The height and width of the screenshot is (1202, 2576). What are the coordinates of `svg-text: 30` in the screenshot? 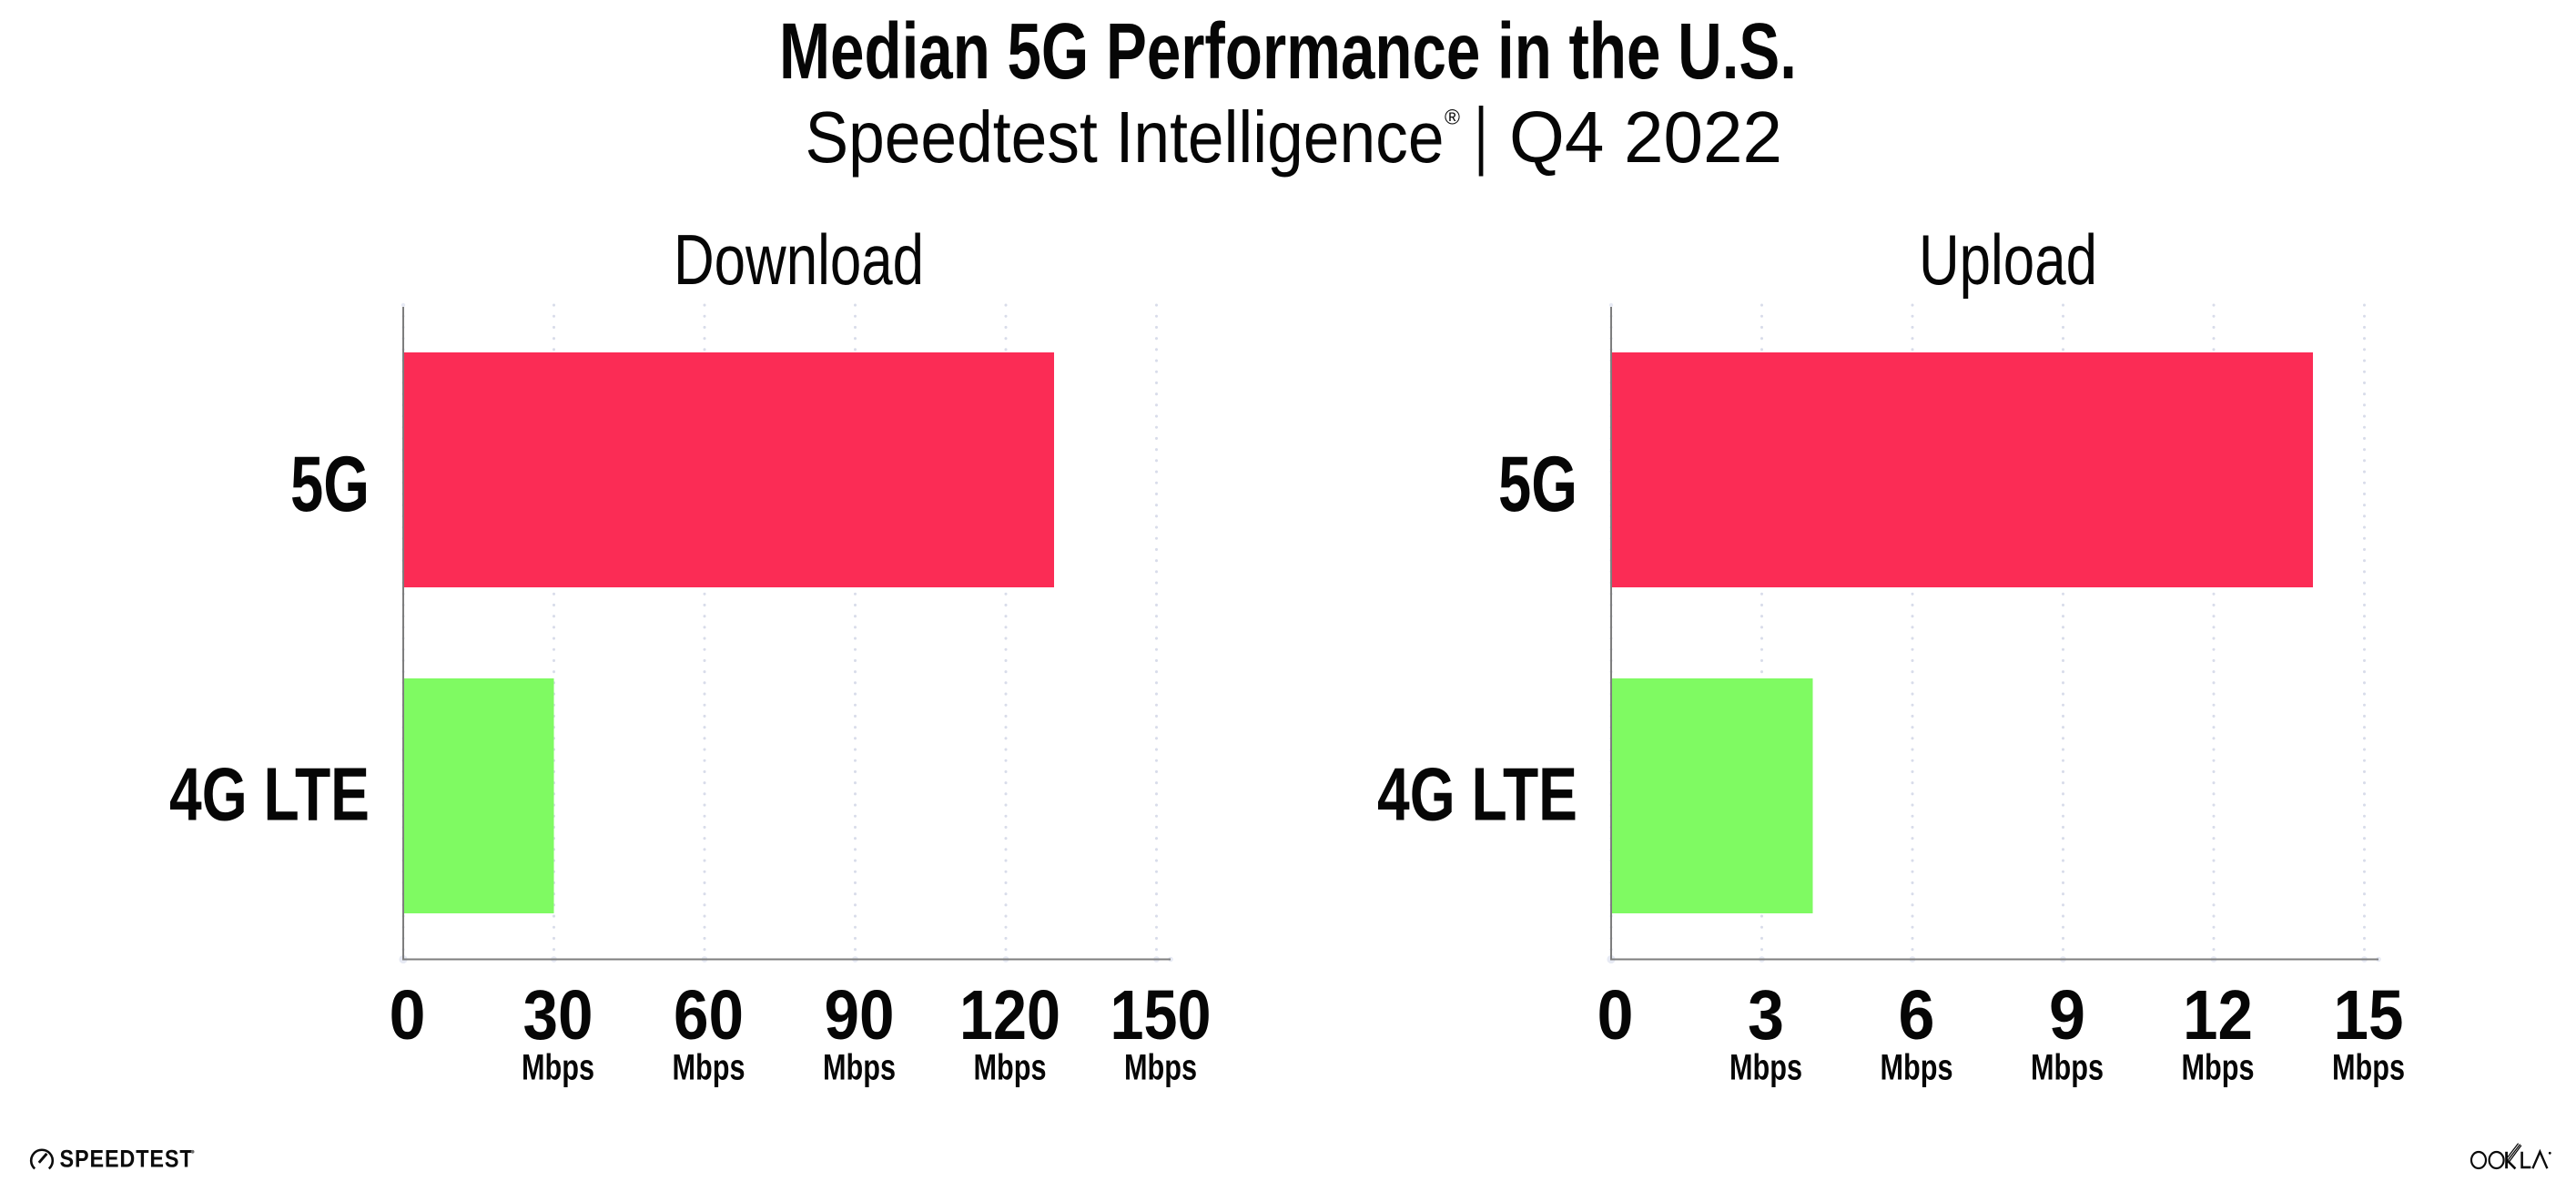 It's located at (558, 1015).